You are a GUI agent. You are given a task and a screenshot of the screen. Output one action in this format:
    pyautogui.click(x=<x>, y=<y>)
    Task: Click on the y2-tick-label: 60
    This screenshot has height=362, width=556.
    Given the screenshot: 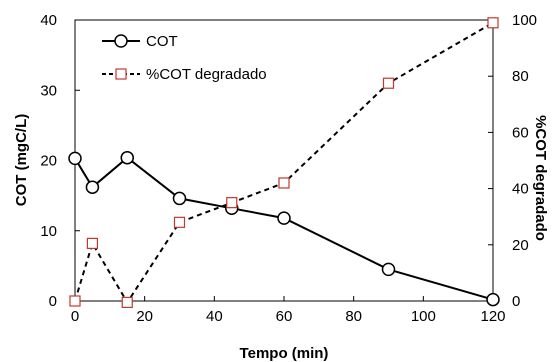 What is the action you would take?
    pyautogui.click(x=520, y=132)
    